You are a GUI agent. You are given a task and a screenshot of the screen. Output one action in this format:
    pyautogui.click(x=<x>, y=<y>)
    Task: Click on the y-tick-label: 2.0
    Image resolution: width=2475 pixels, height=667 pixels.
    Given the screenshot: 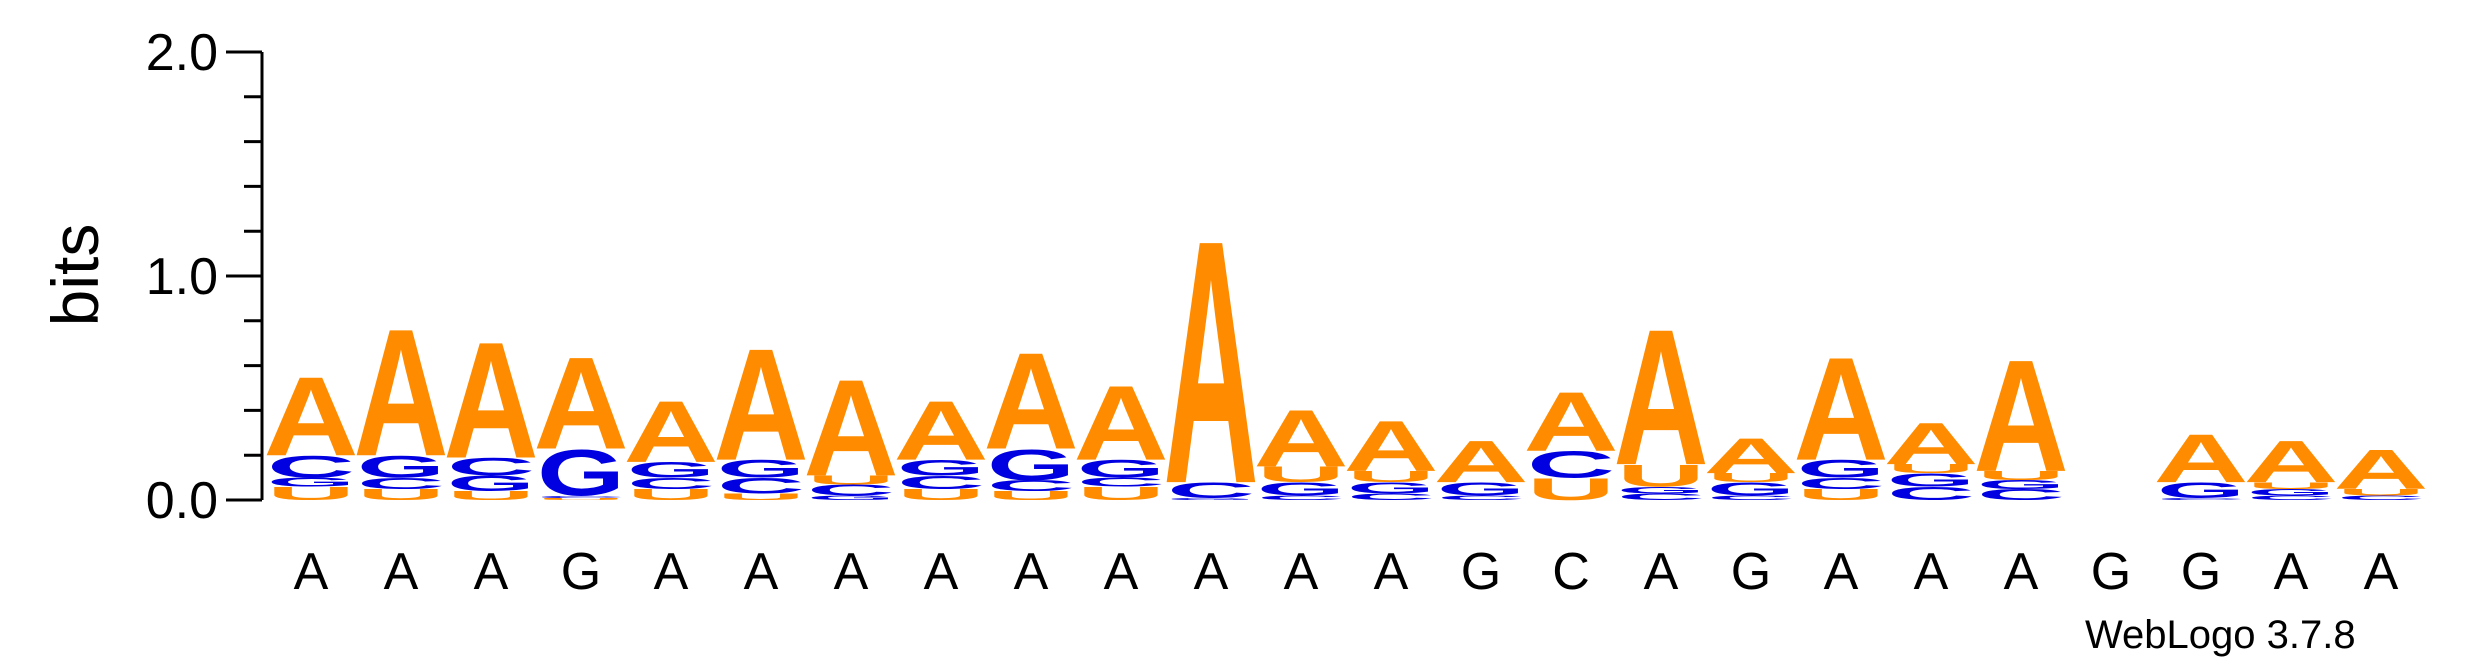 What is the action you would take?
    pyautogui.click(x=182, y=53)
    